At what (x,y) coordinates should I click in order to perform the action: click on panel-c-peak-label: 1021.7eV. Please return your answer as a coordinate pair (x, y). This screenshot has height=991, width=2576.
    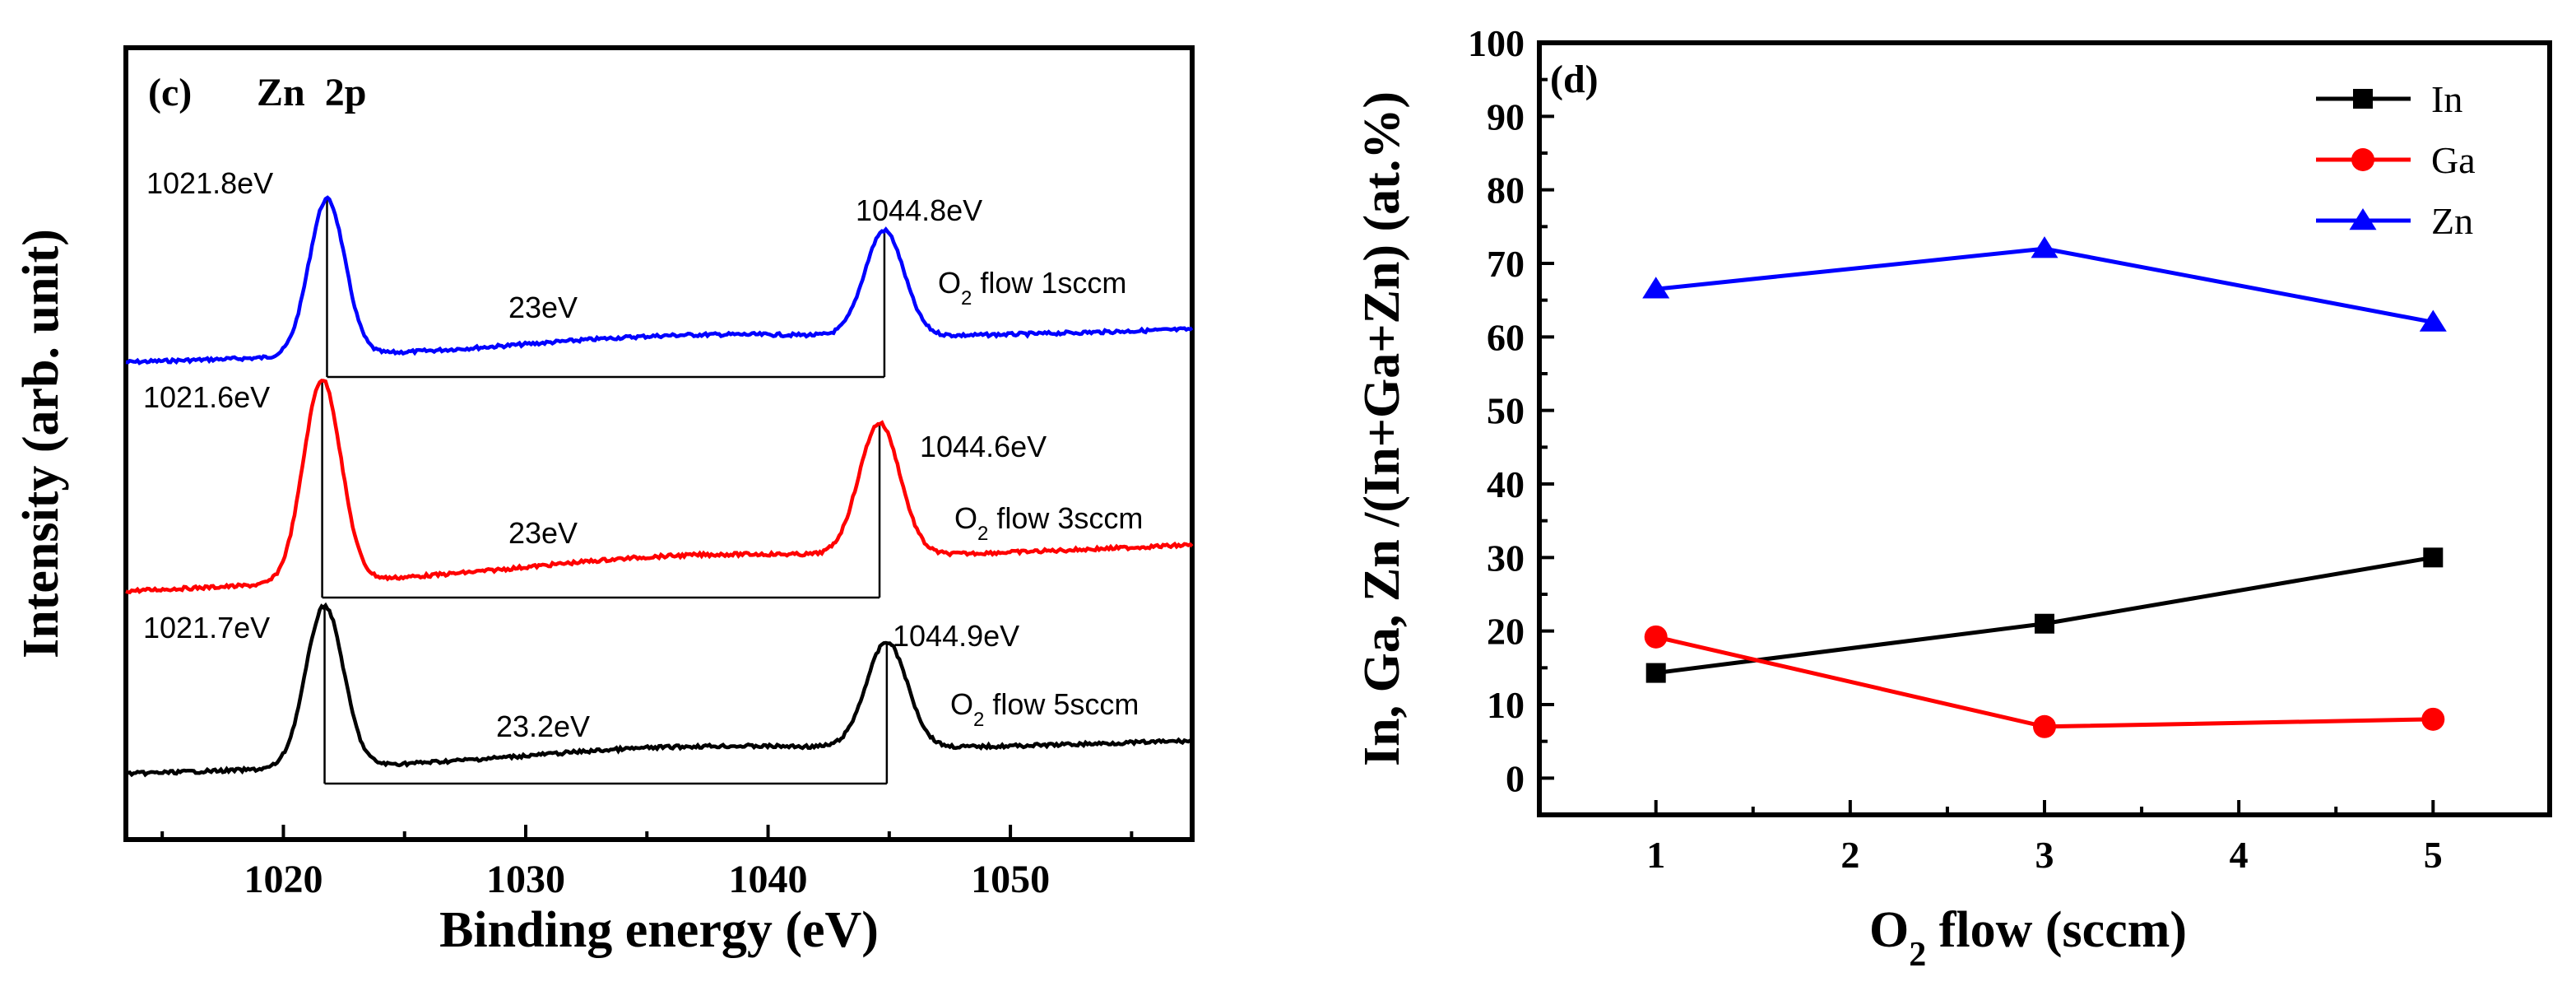
    Looking at the image, I should click on (206, 627).